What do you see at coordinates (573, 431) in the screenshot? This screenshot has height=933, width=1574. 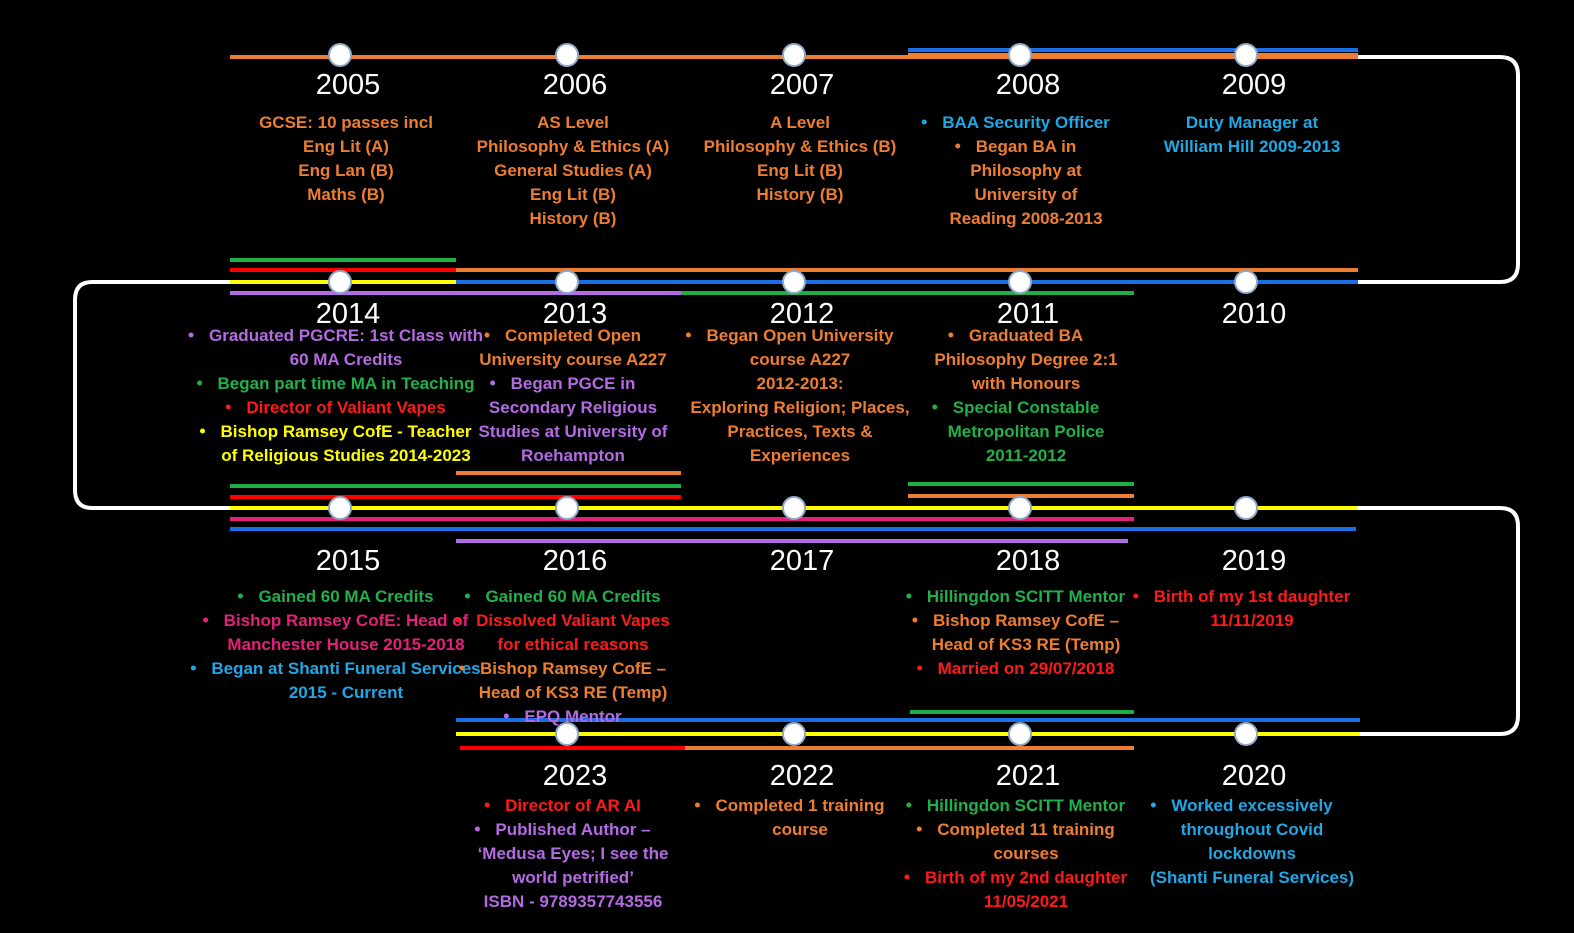 I see `entry-line: Studies at University of` at bounding box center [573, 431].